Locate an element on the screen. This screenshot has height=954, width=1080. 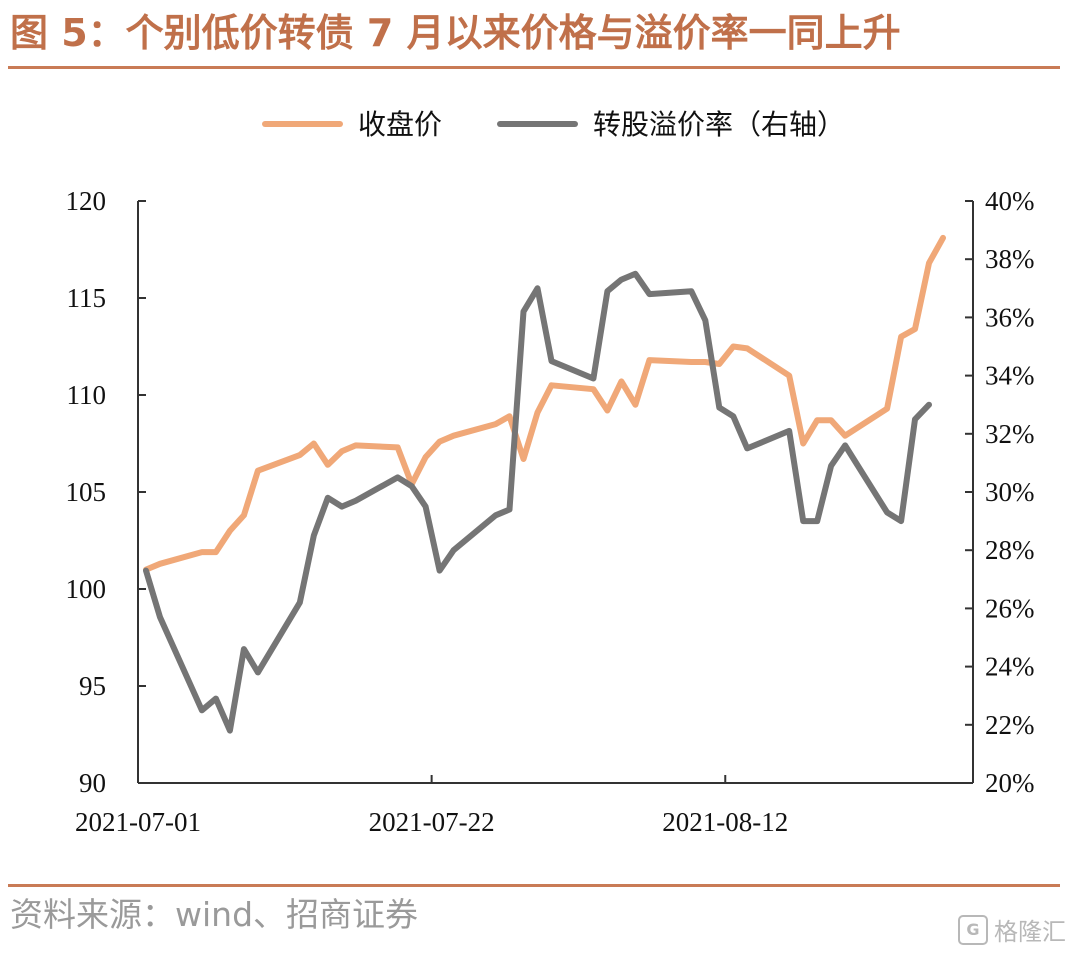
right-axis-tick-label: 36% is located at coordinates (1010, 317).